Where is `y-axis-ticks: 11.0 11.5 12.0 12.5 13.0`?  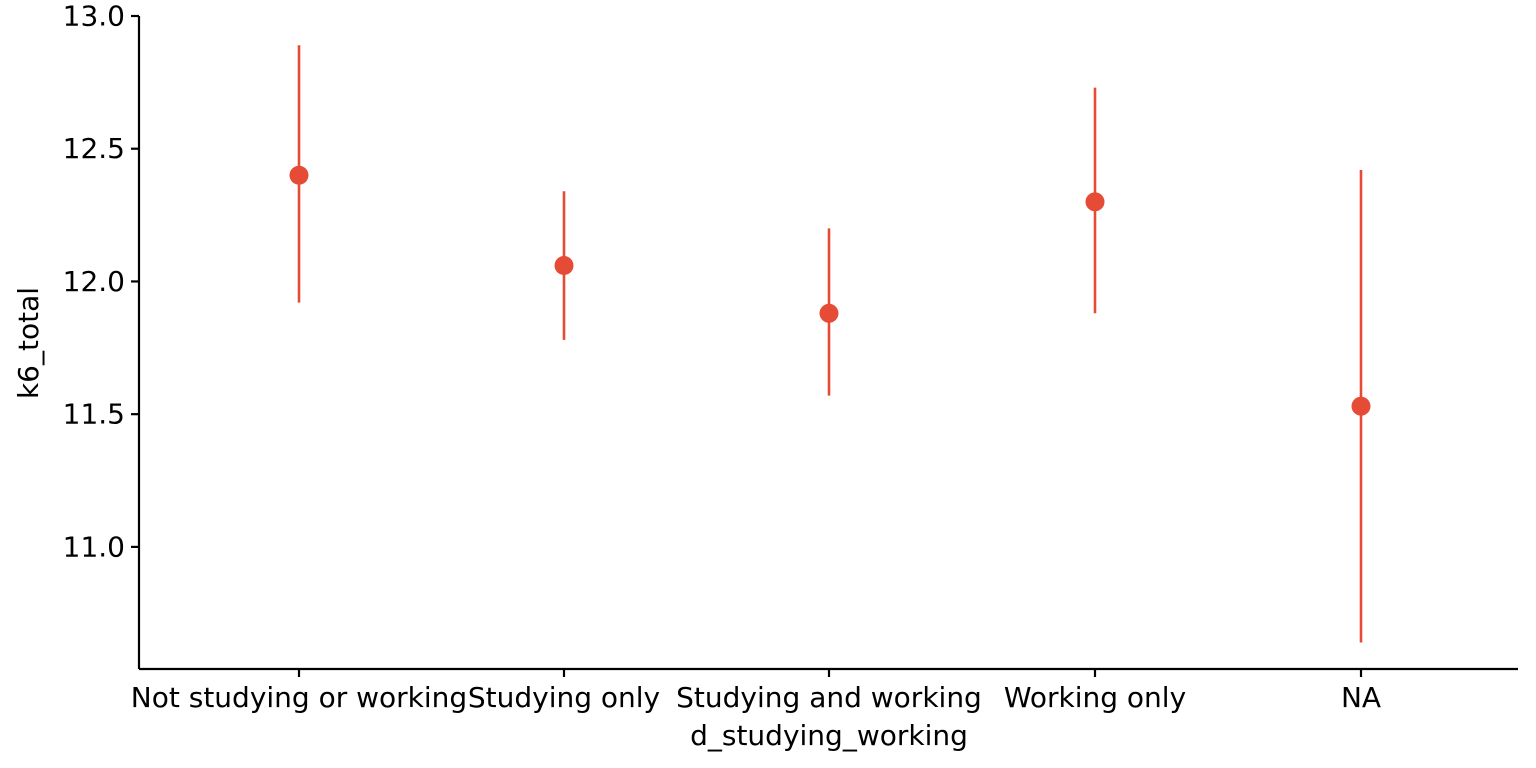
y-axis-ticks: 11.0 11.5 12.0 12.5 13.0 is located at coordinates (101, 281).